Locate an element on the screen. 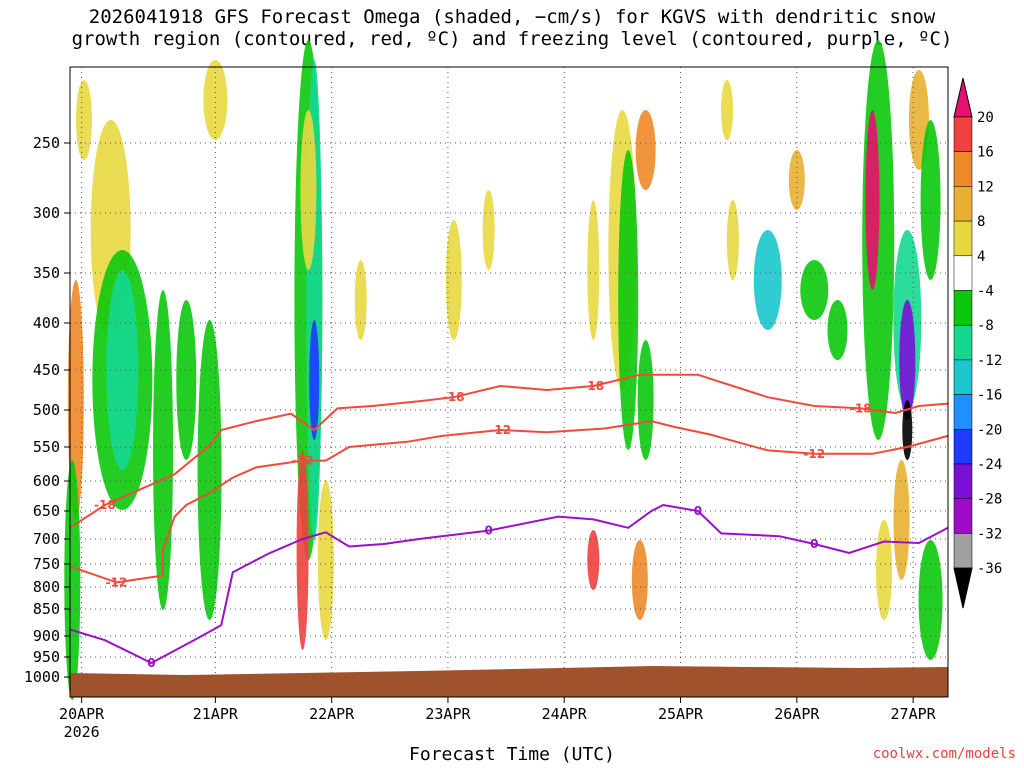 Image resolution: width=1024 pixels, height=768 pixels. x-axis-label: Forecast Time (UTC) is located at coordinates (512, 754).